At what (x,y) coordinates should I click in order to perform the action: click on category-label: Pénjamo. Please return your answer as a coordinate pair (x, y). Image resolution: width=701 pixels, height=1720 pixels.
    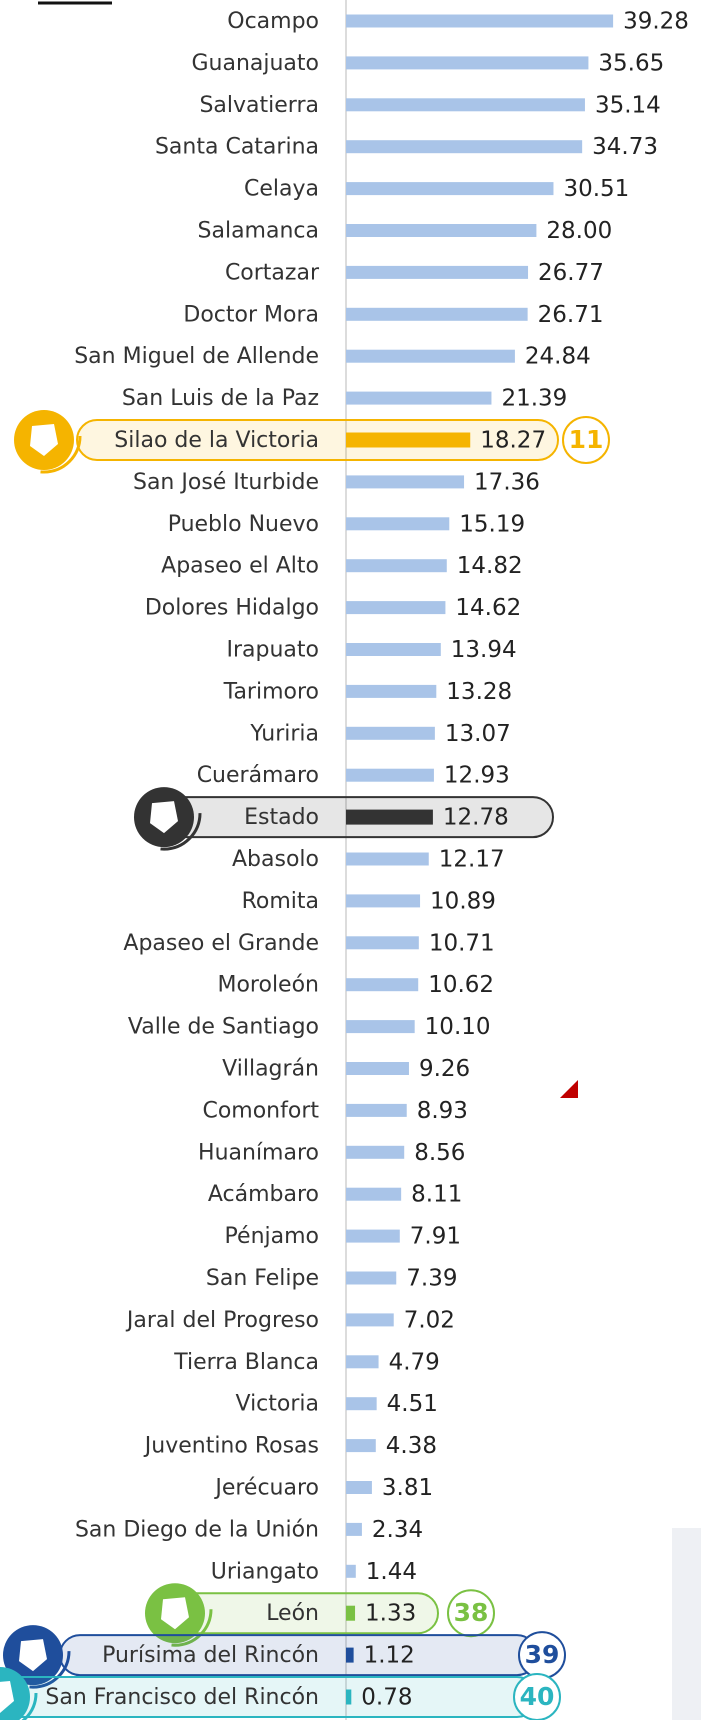
    Looking at the image, I should click on (272, 1236).